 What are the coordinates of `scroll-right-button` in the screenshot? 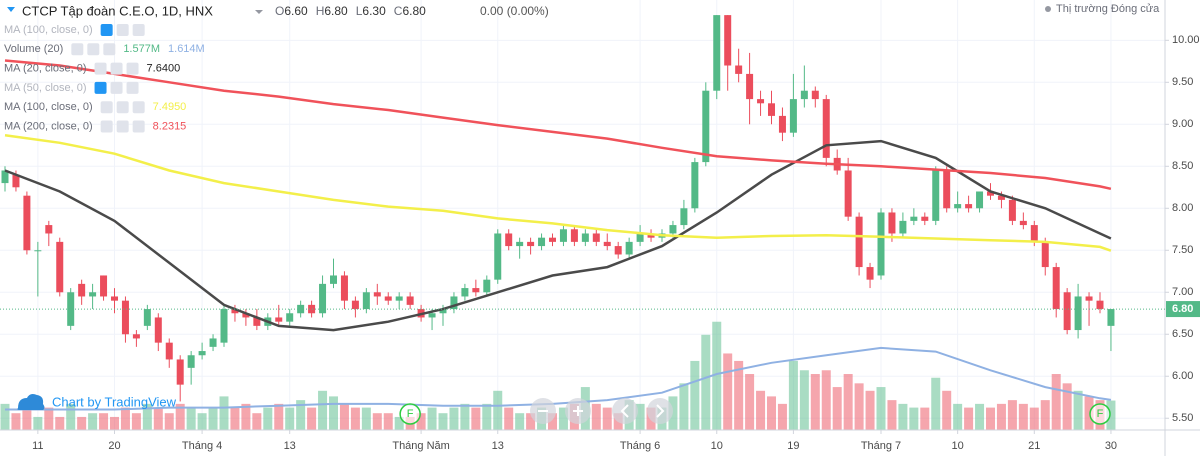 It's located at (660, 411).